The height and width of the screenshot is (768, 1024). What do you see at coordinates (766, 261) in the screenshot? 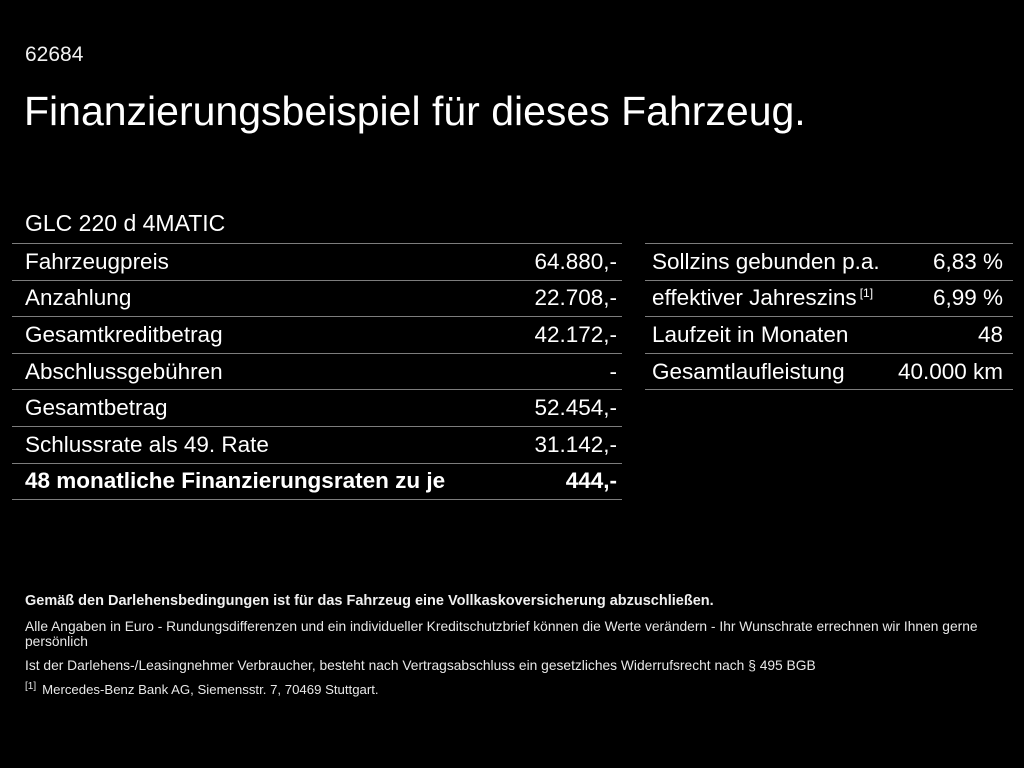
I see `row-label: Sollzins gebunden p.a.` at bounding box center [766, 261].